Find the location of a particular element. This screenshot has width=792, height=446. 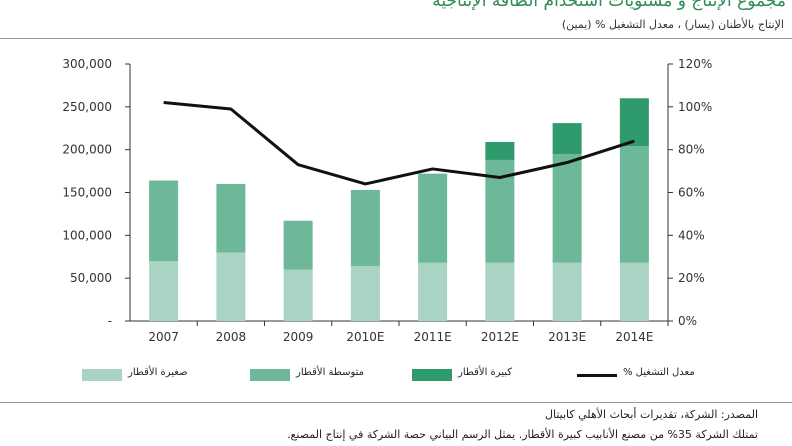

y-right-tick-label: 20% is located at coordinates (691, 278).